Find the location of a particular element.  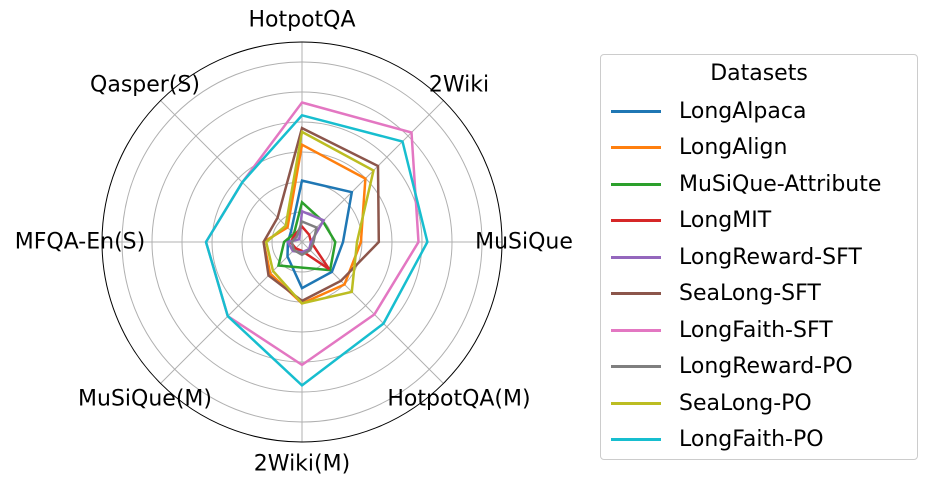

legend-label: SeaLong-SFT is located at coordinates (750, 293).